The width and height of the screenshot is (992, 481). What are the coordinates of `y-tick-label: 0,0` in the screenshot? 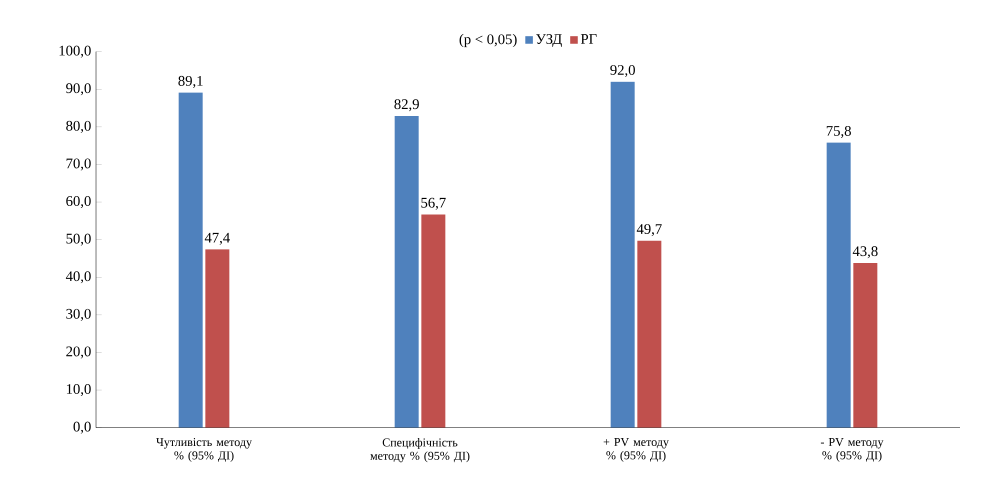 It's located at (82, 428).